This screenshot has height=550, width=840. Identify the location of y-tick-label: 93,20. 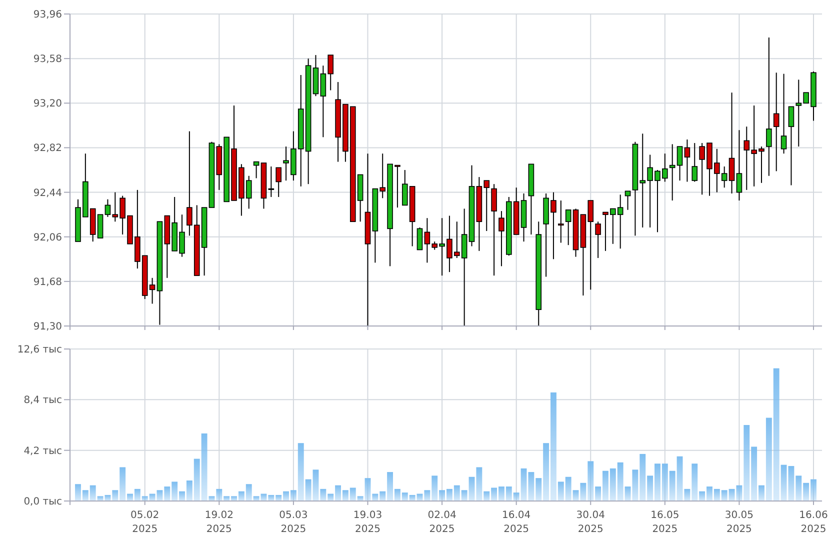
(47, 104).